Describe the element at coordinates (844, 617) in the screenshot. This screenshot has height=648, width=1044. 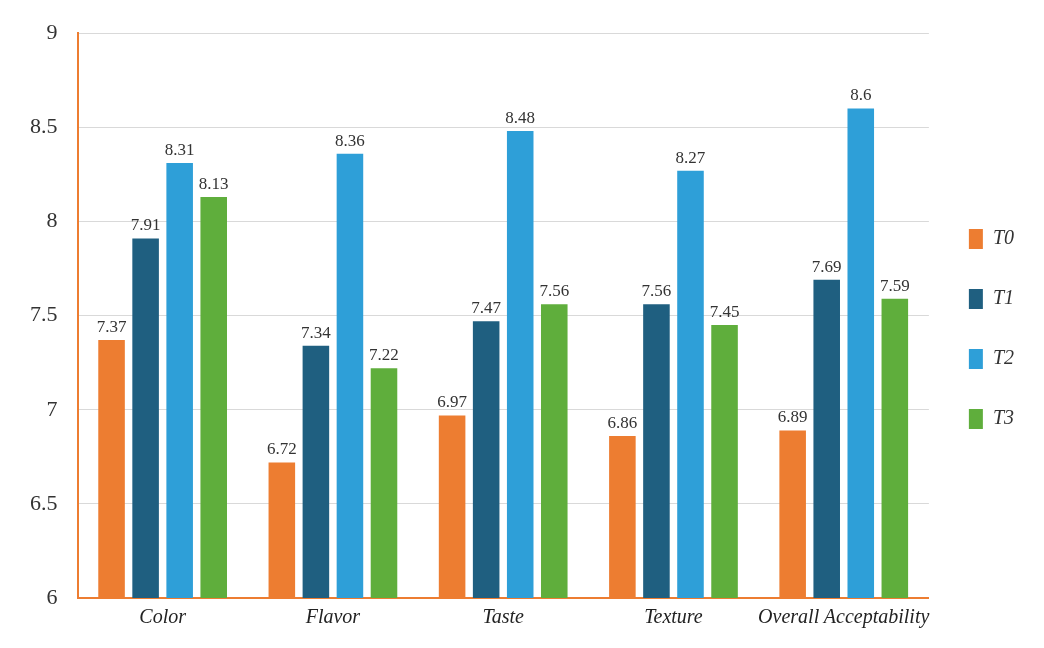
I see `x-tick-label: Overall Acceptability` at that location.